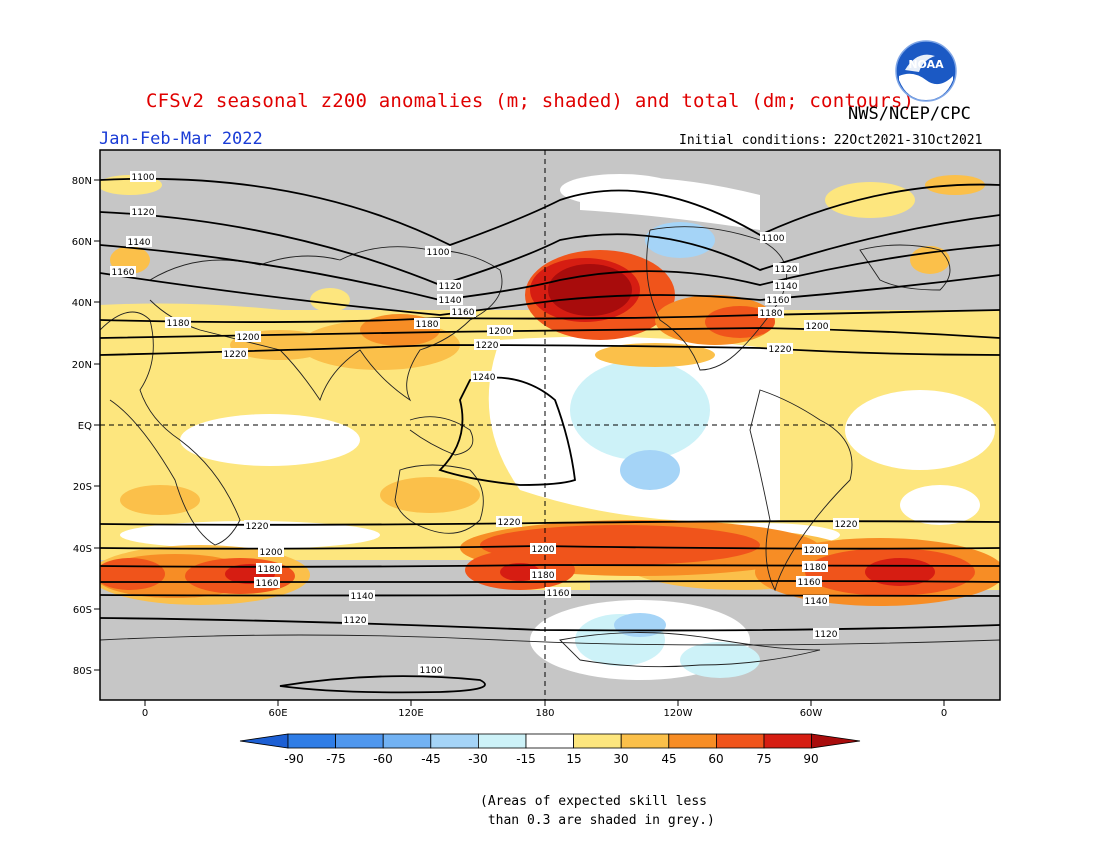 This screenshot has width=1100, height=850. I want to click on indonesia-coast, so click(441, 436).